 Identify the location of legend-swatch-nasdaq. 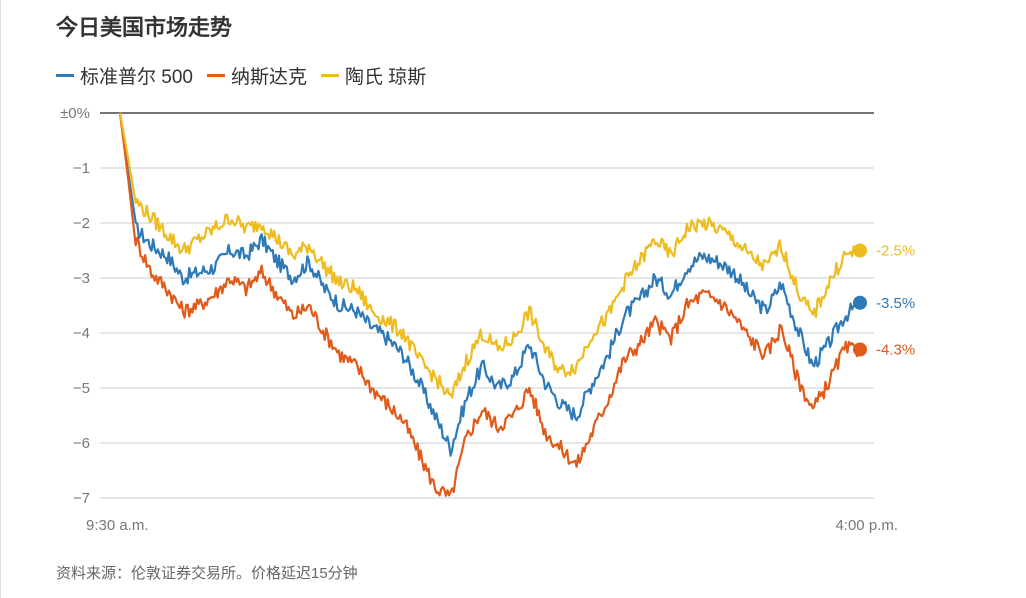
(215, 75).